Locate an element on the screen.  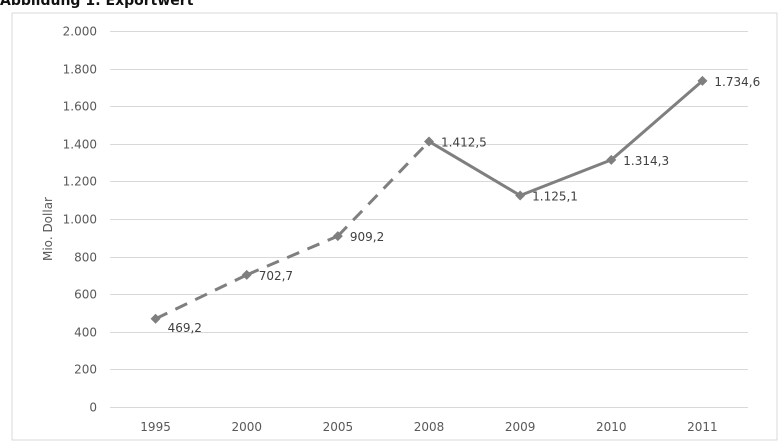
data-label: 1.734,6 is located at coordinates (737, 82).